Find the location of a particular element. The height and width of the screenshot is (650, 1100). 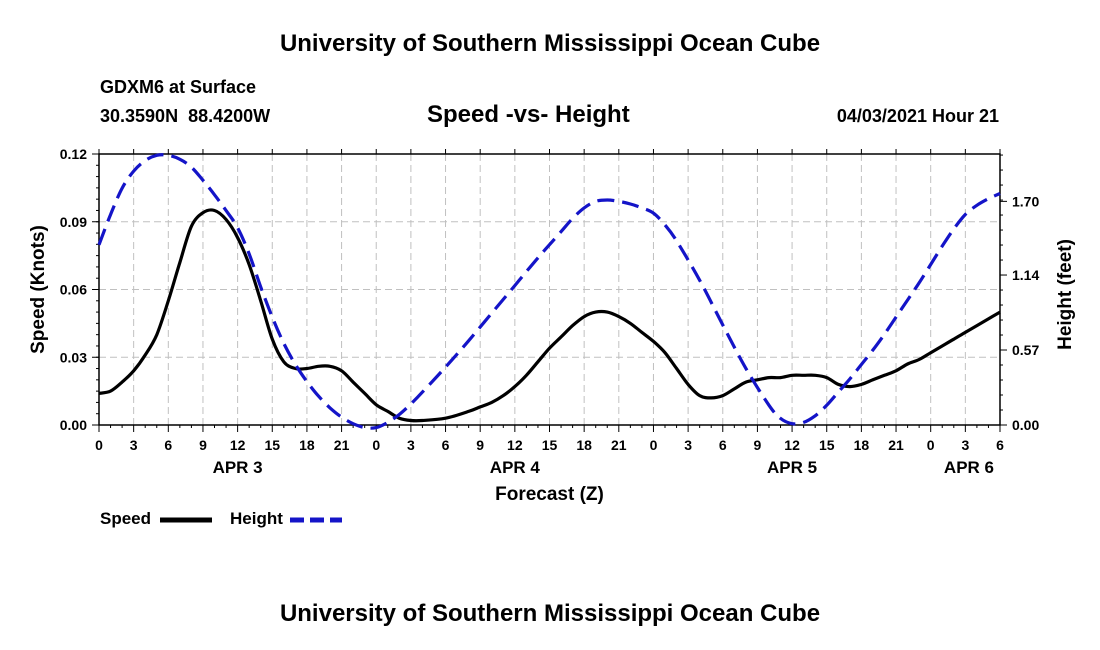

y2-axis-label: Height (feet) is located at coordinates (1065, 294).